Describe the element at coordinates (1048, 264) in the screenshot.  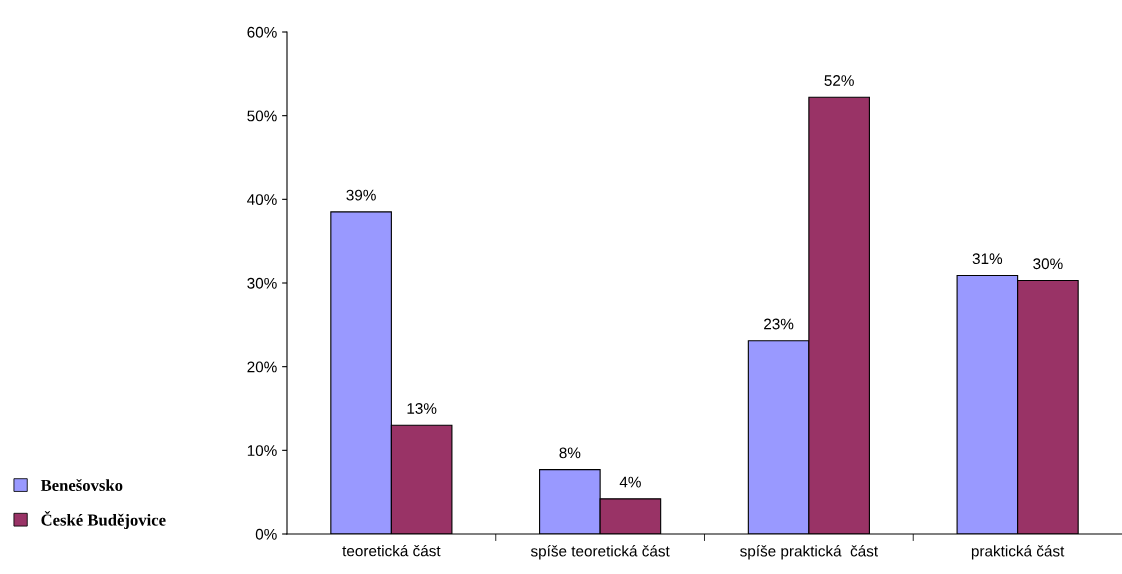
I see `data-label: 30%` at that location.